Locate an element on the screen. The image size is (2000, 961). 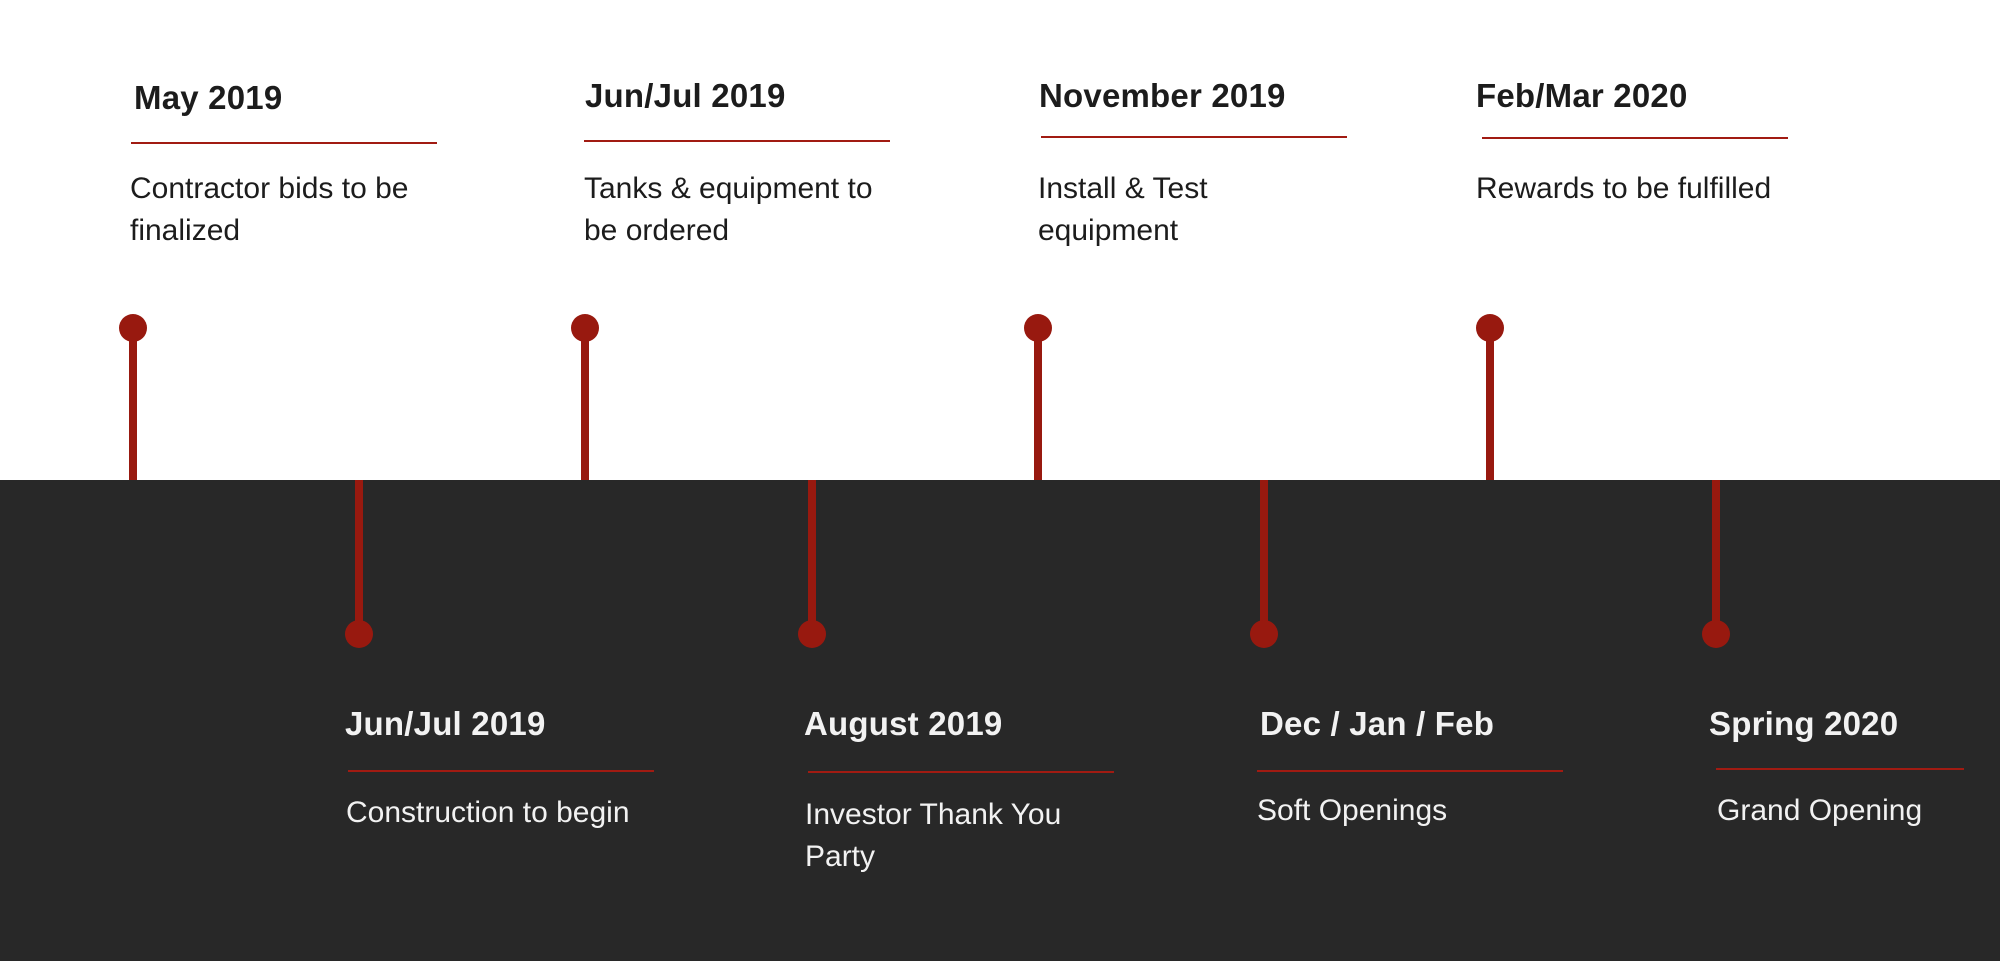
milestone-description: Investor Thank You Party is located at coordinates (933, 835).